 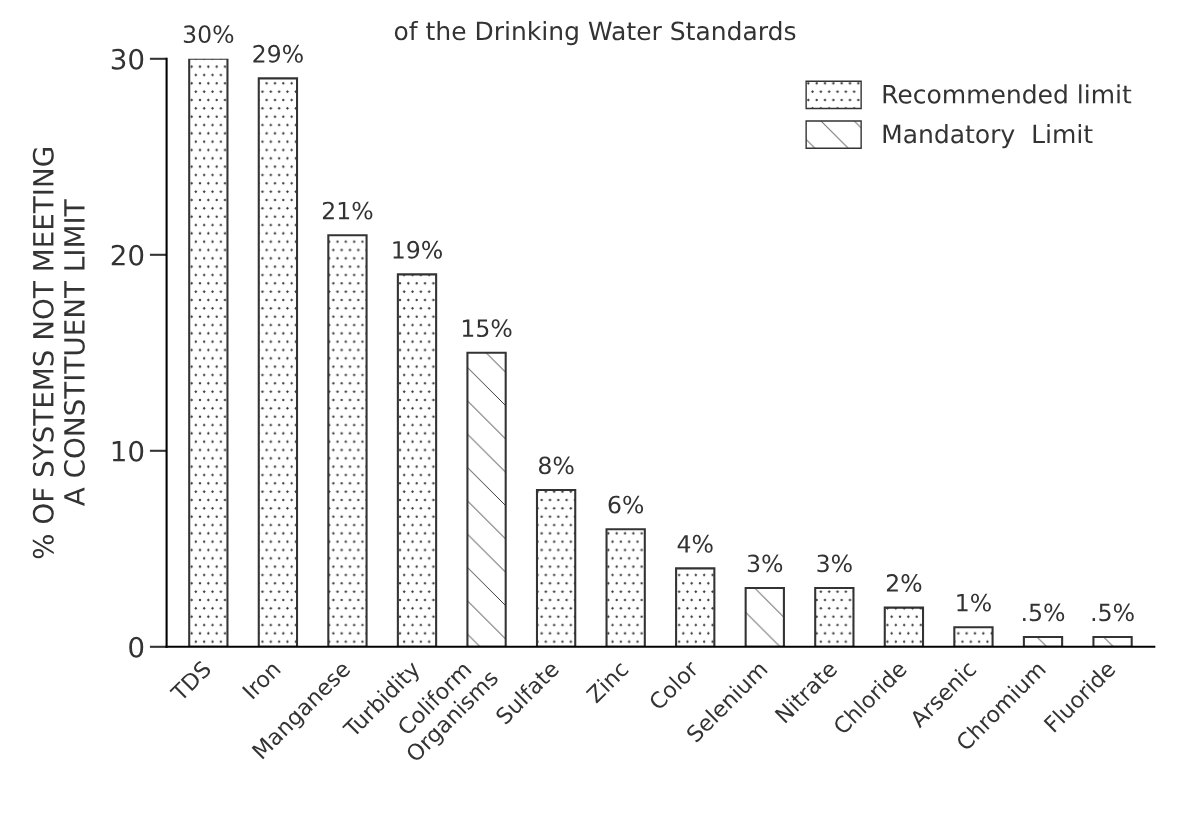 What do you see at coordinates (128, 451) in the screenshot?
I see `y-tick-label: 10` at bounding box center [128, 451].